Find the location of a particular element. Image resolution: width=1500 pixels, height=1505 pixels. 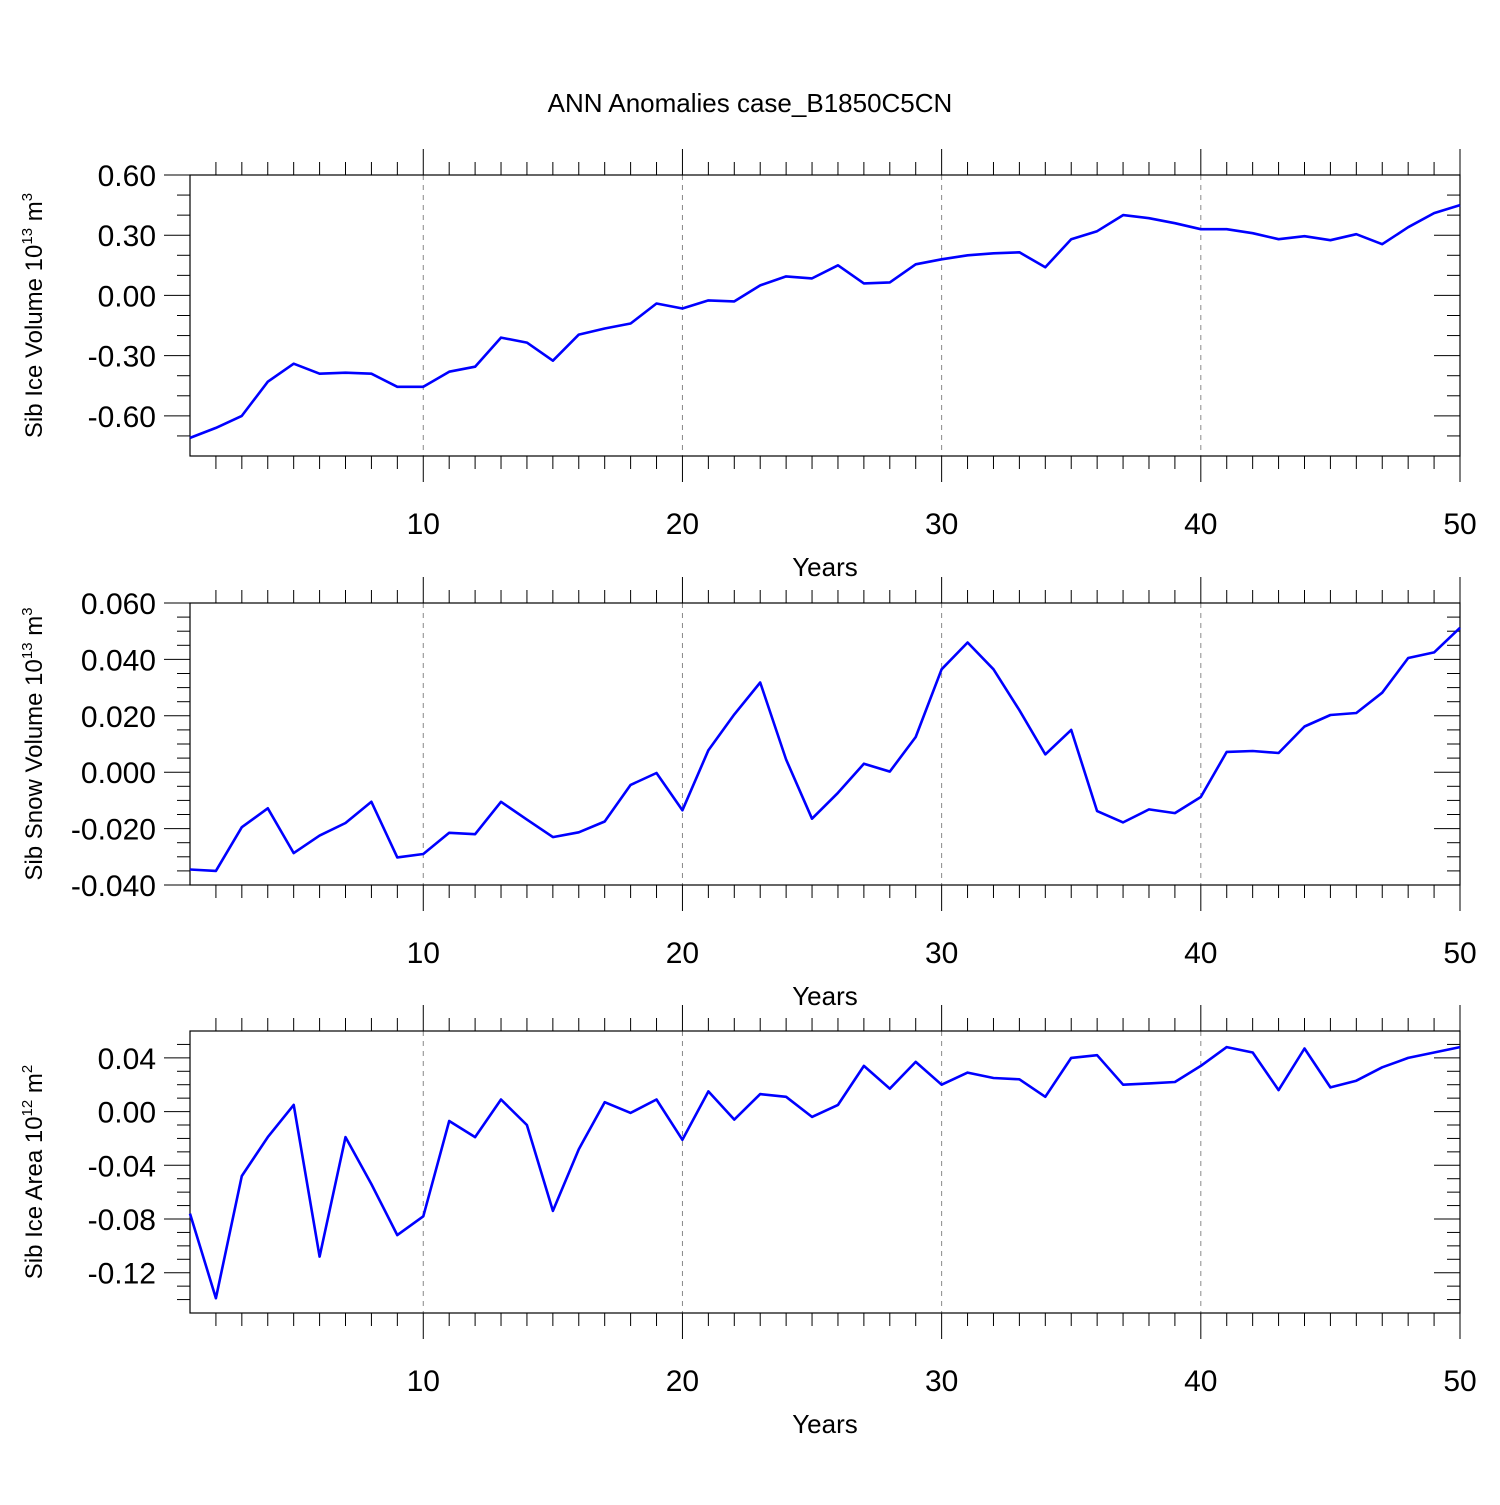

y-axis-title: Sib Ice Area 1012 m2 is located at coordinates (33, 1172).